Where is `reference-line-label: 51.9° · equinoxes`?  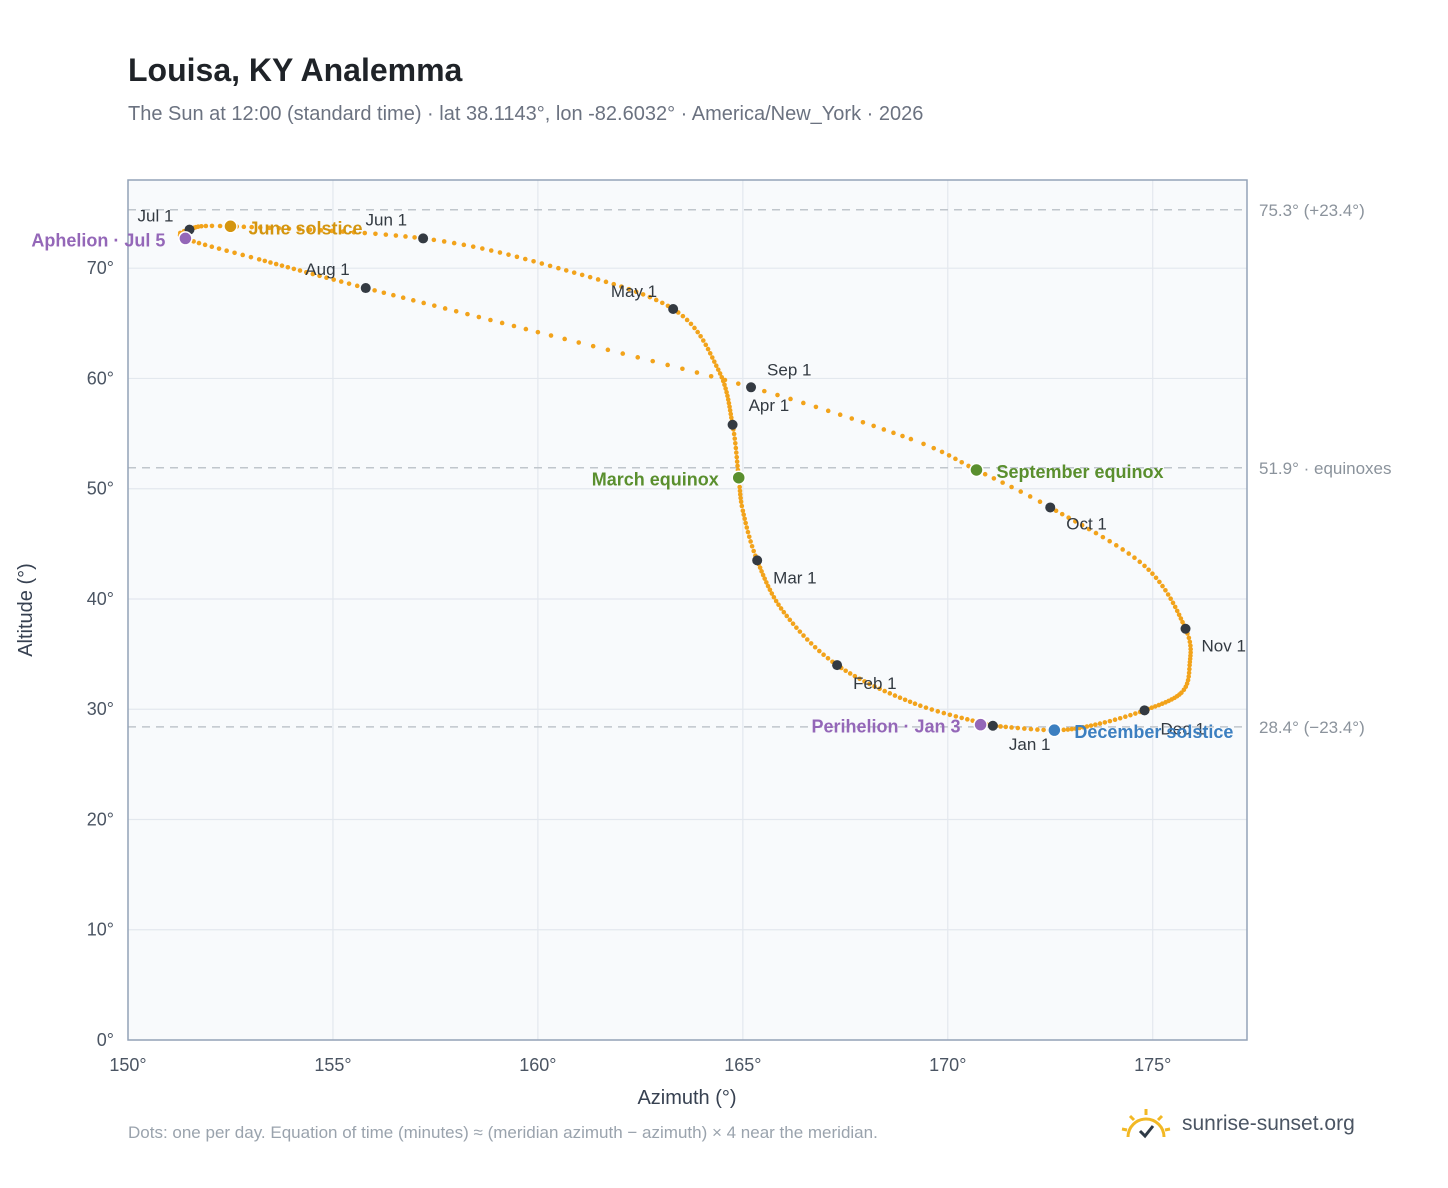
reference-line-label: 51.9° · equinoxes is located at coordinates (1325, 468).